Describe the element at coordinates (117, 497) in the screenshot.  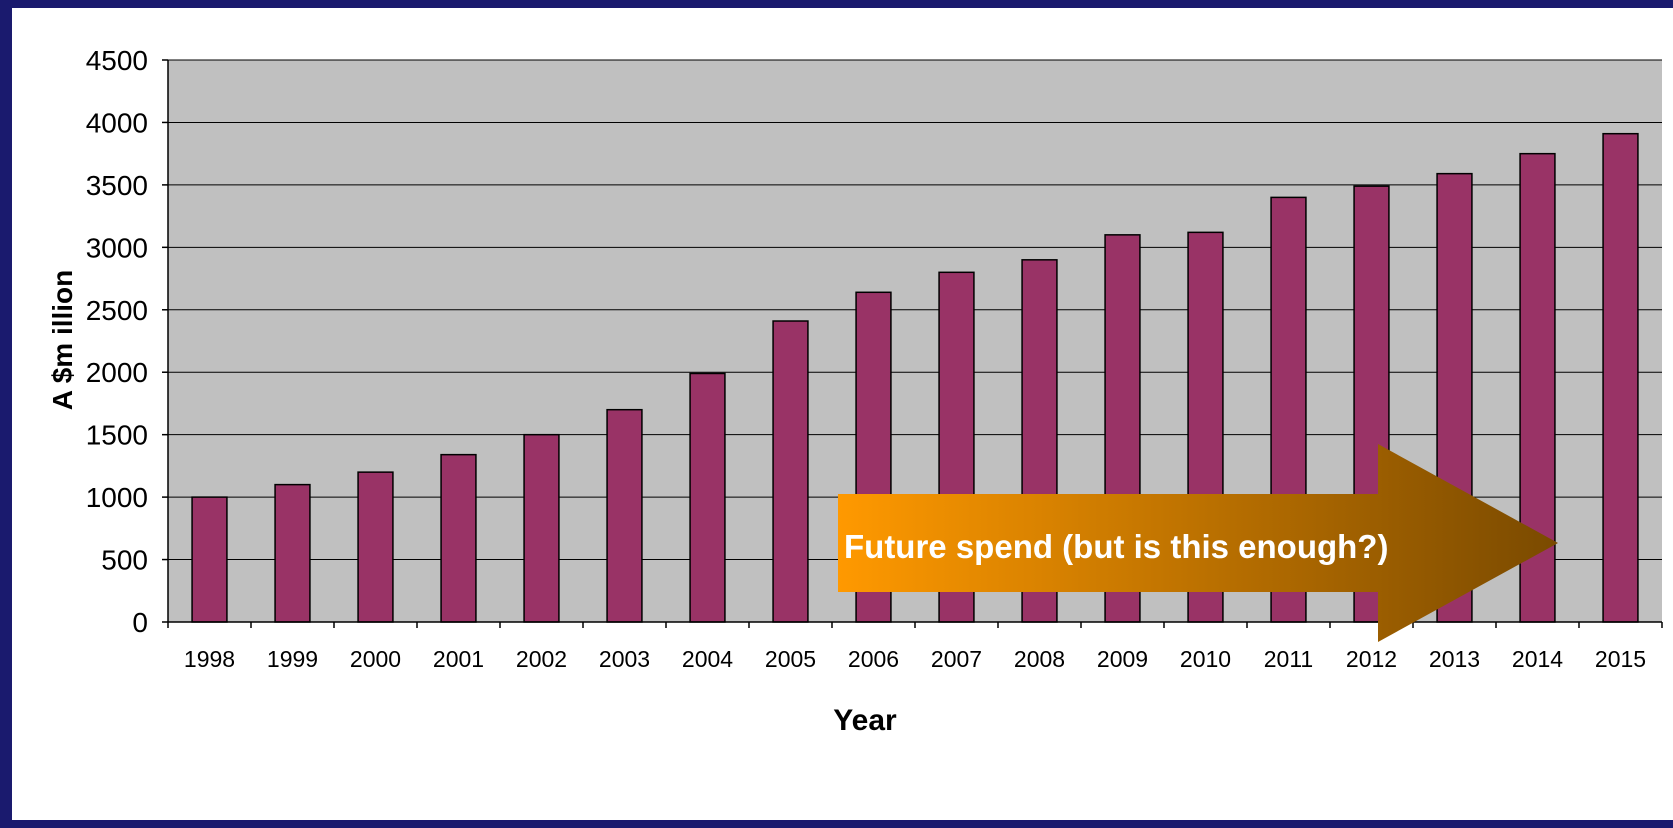
I see `y-tick-label: 1000` at that location.